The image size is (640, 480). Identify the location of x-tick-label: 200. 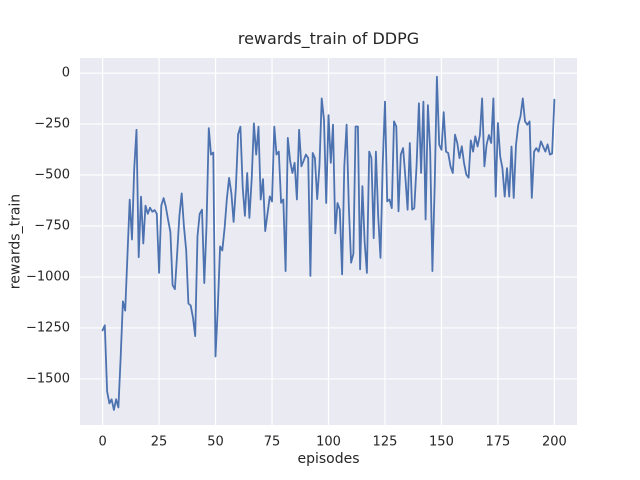
(554, 442).